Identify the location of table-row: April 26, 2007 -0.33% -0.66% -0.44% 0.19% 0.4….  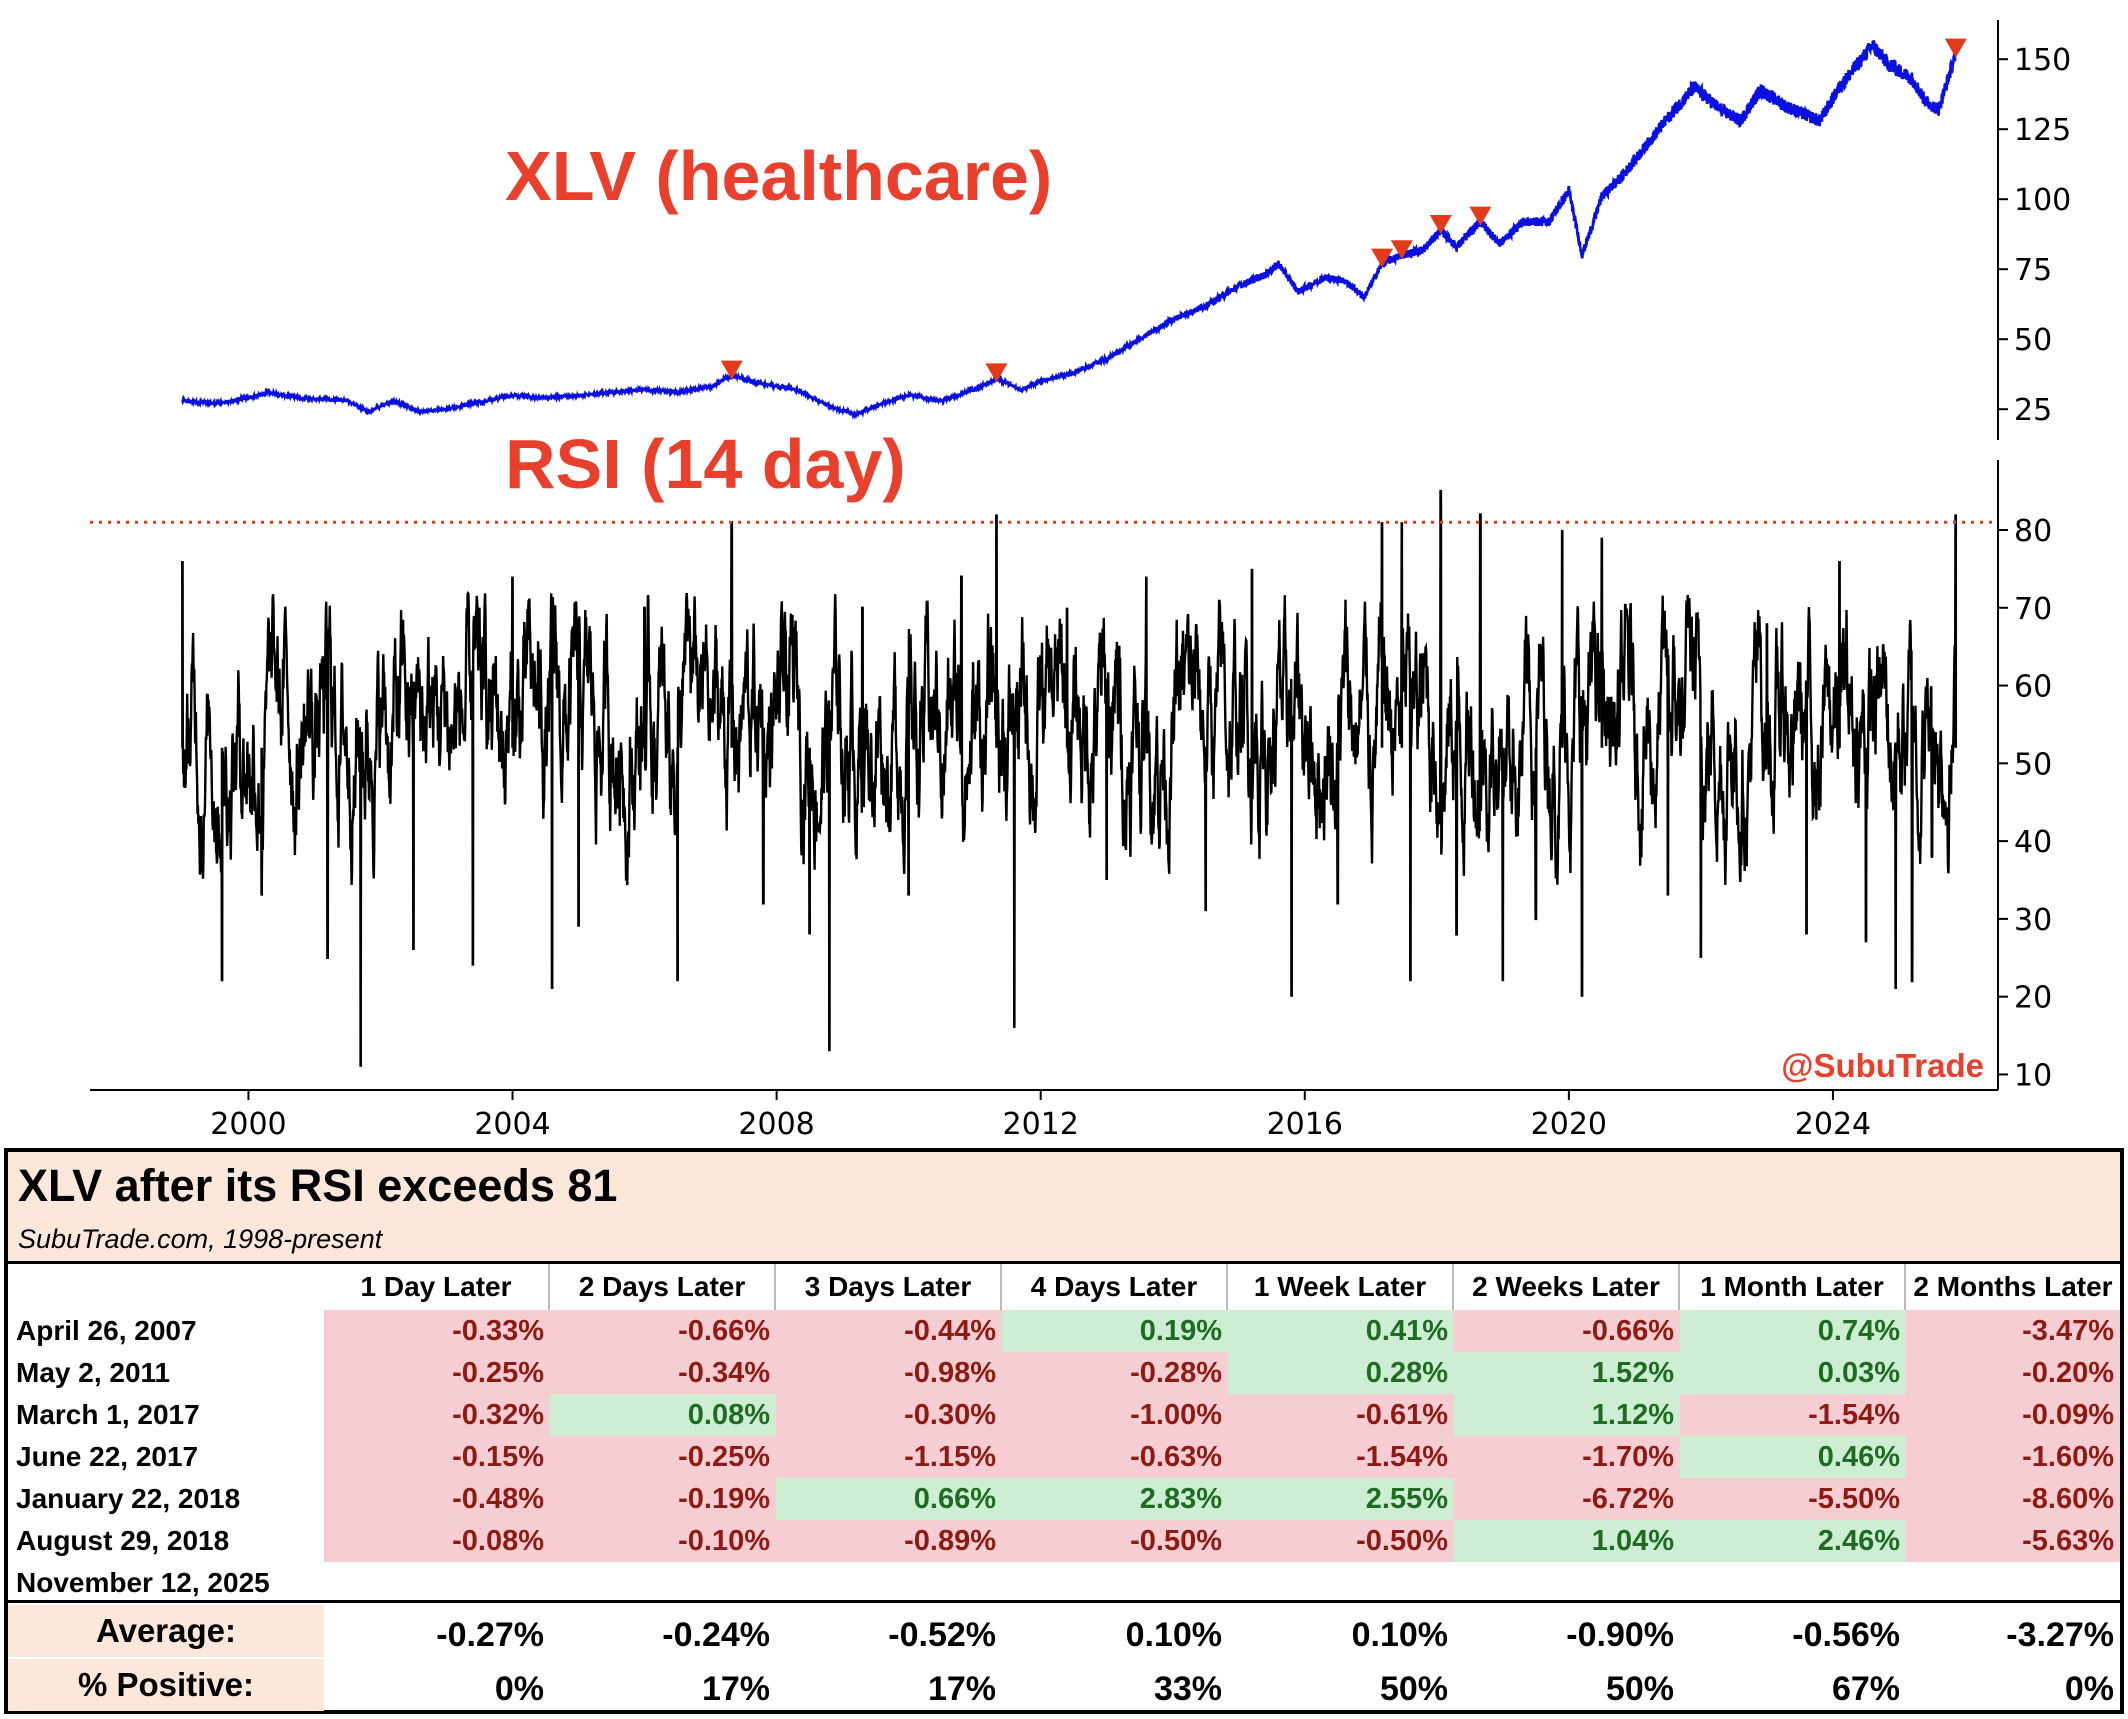
(1064, 1331).